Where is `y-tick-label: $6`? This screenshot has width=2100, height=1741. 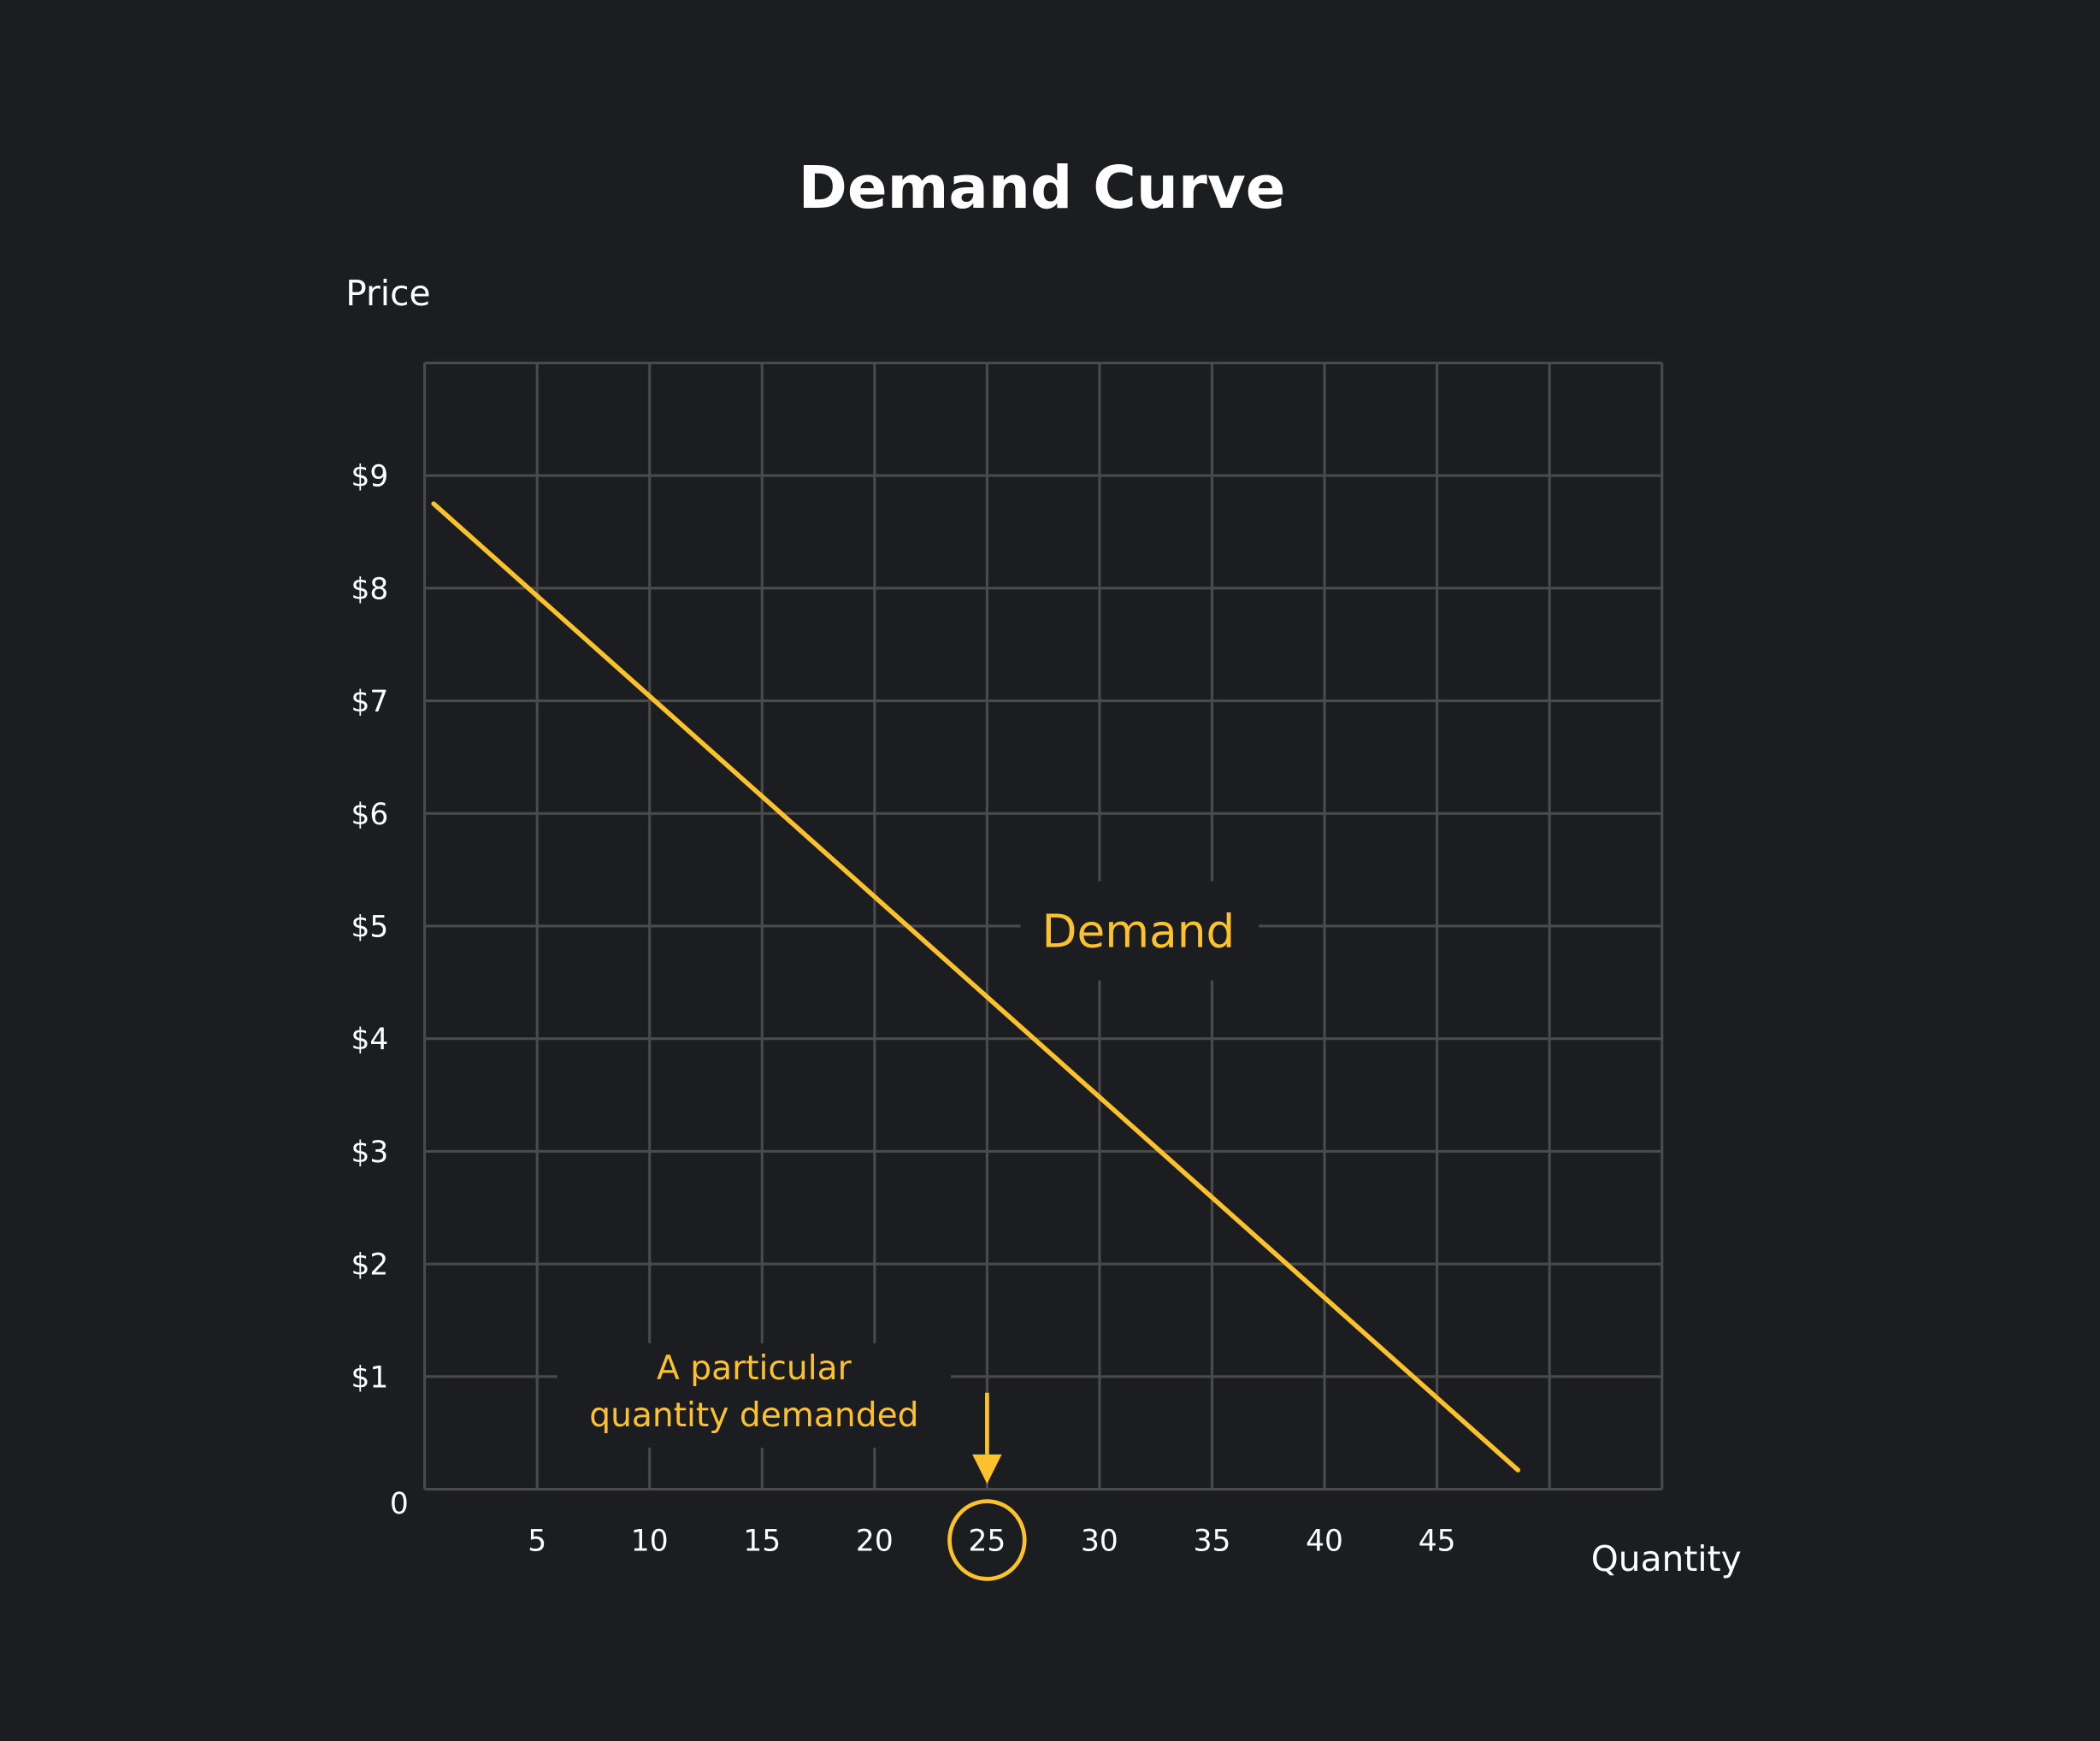
y-tick-label: $6 is located at coordinates (370, 815).